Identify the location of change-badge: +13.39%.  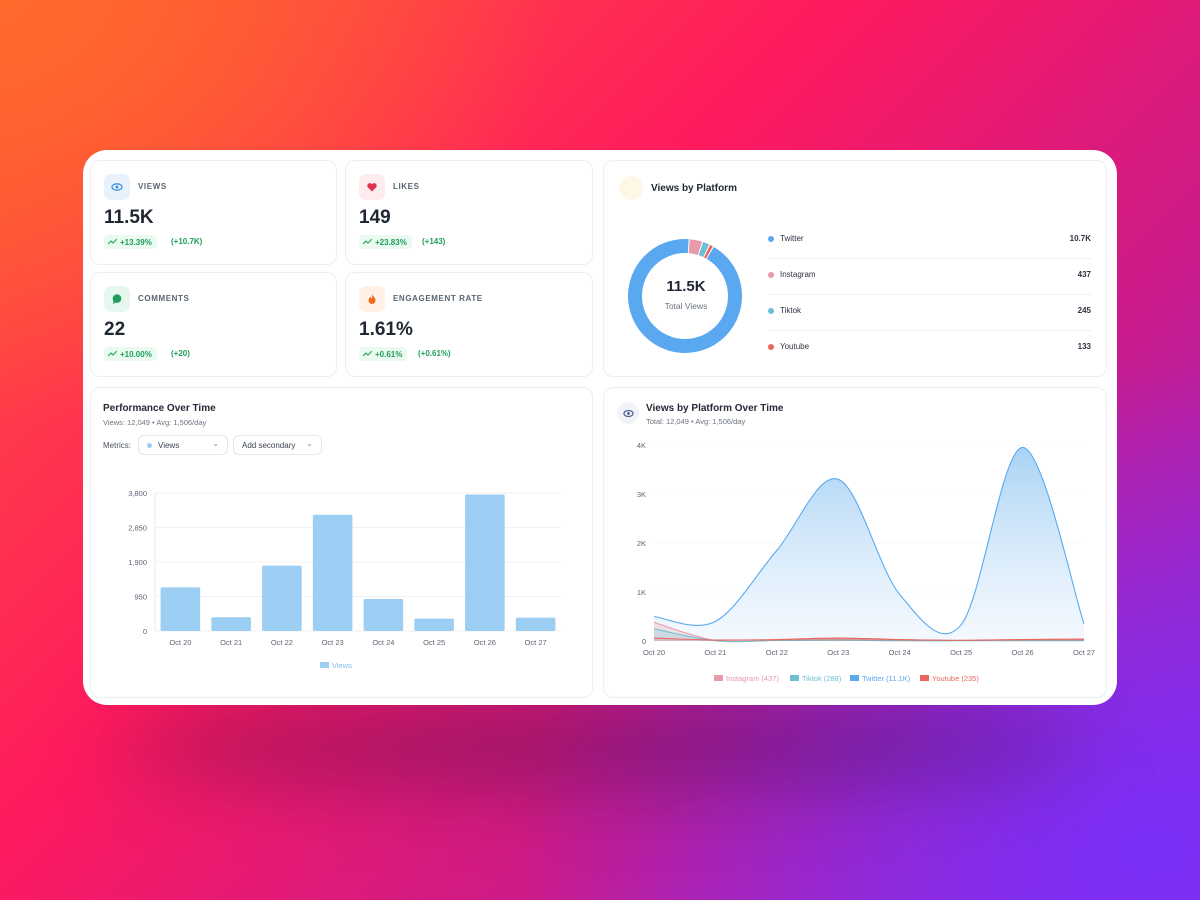
(130, 242).